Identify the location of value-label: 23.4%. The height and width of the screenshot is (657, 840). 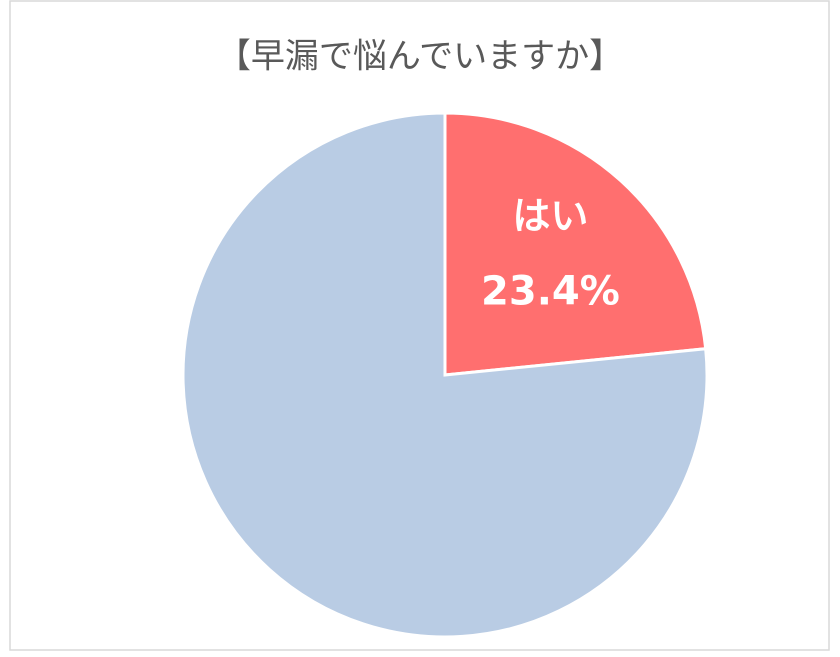
(550, 291).